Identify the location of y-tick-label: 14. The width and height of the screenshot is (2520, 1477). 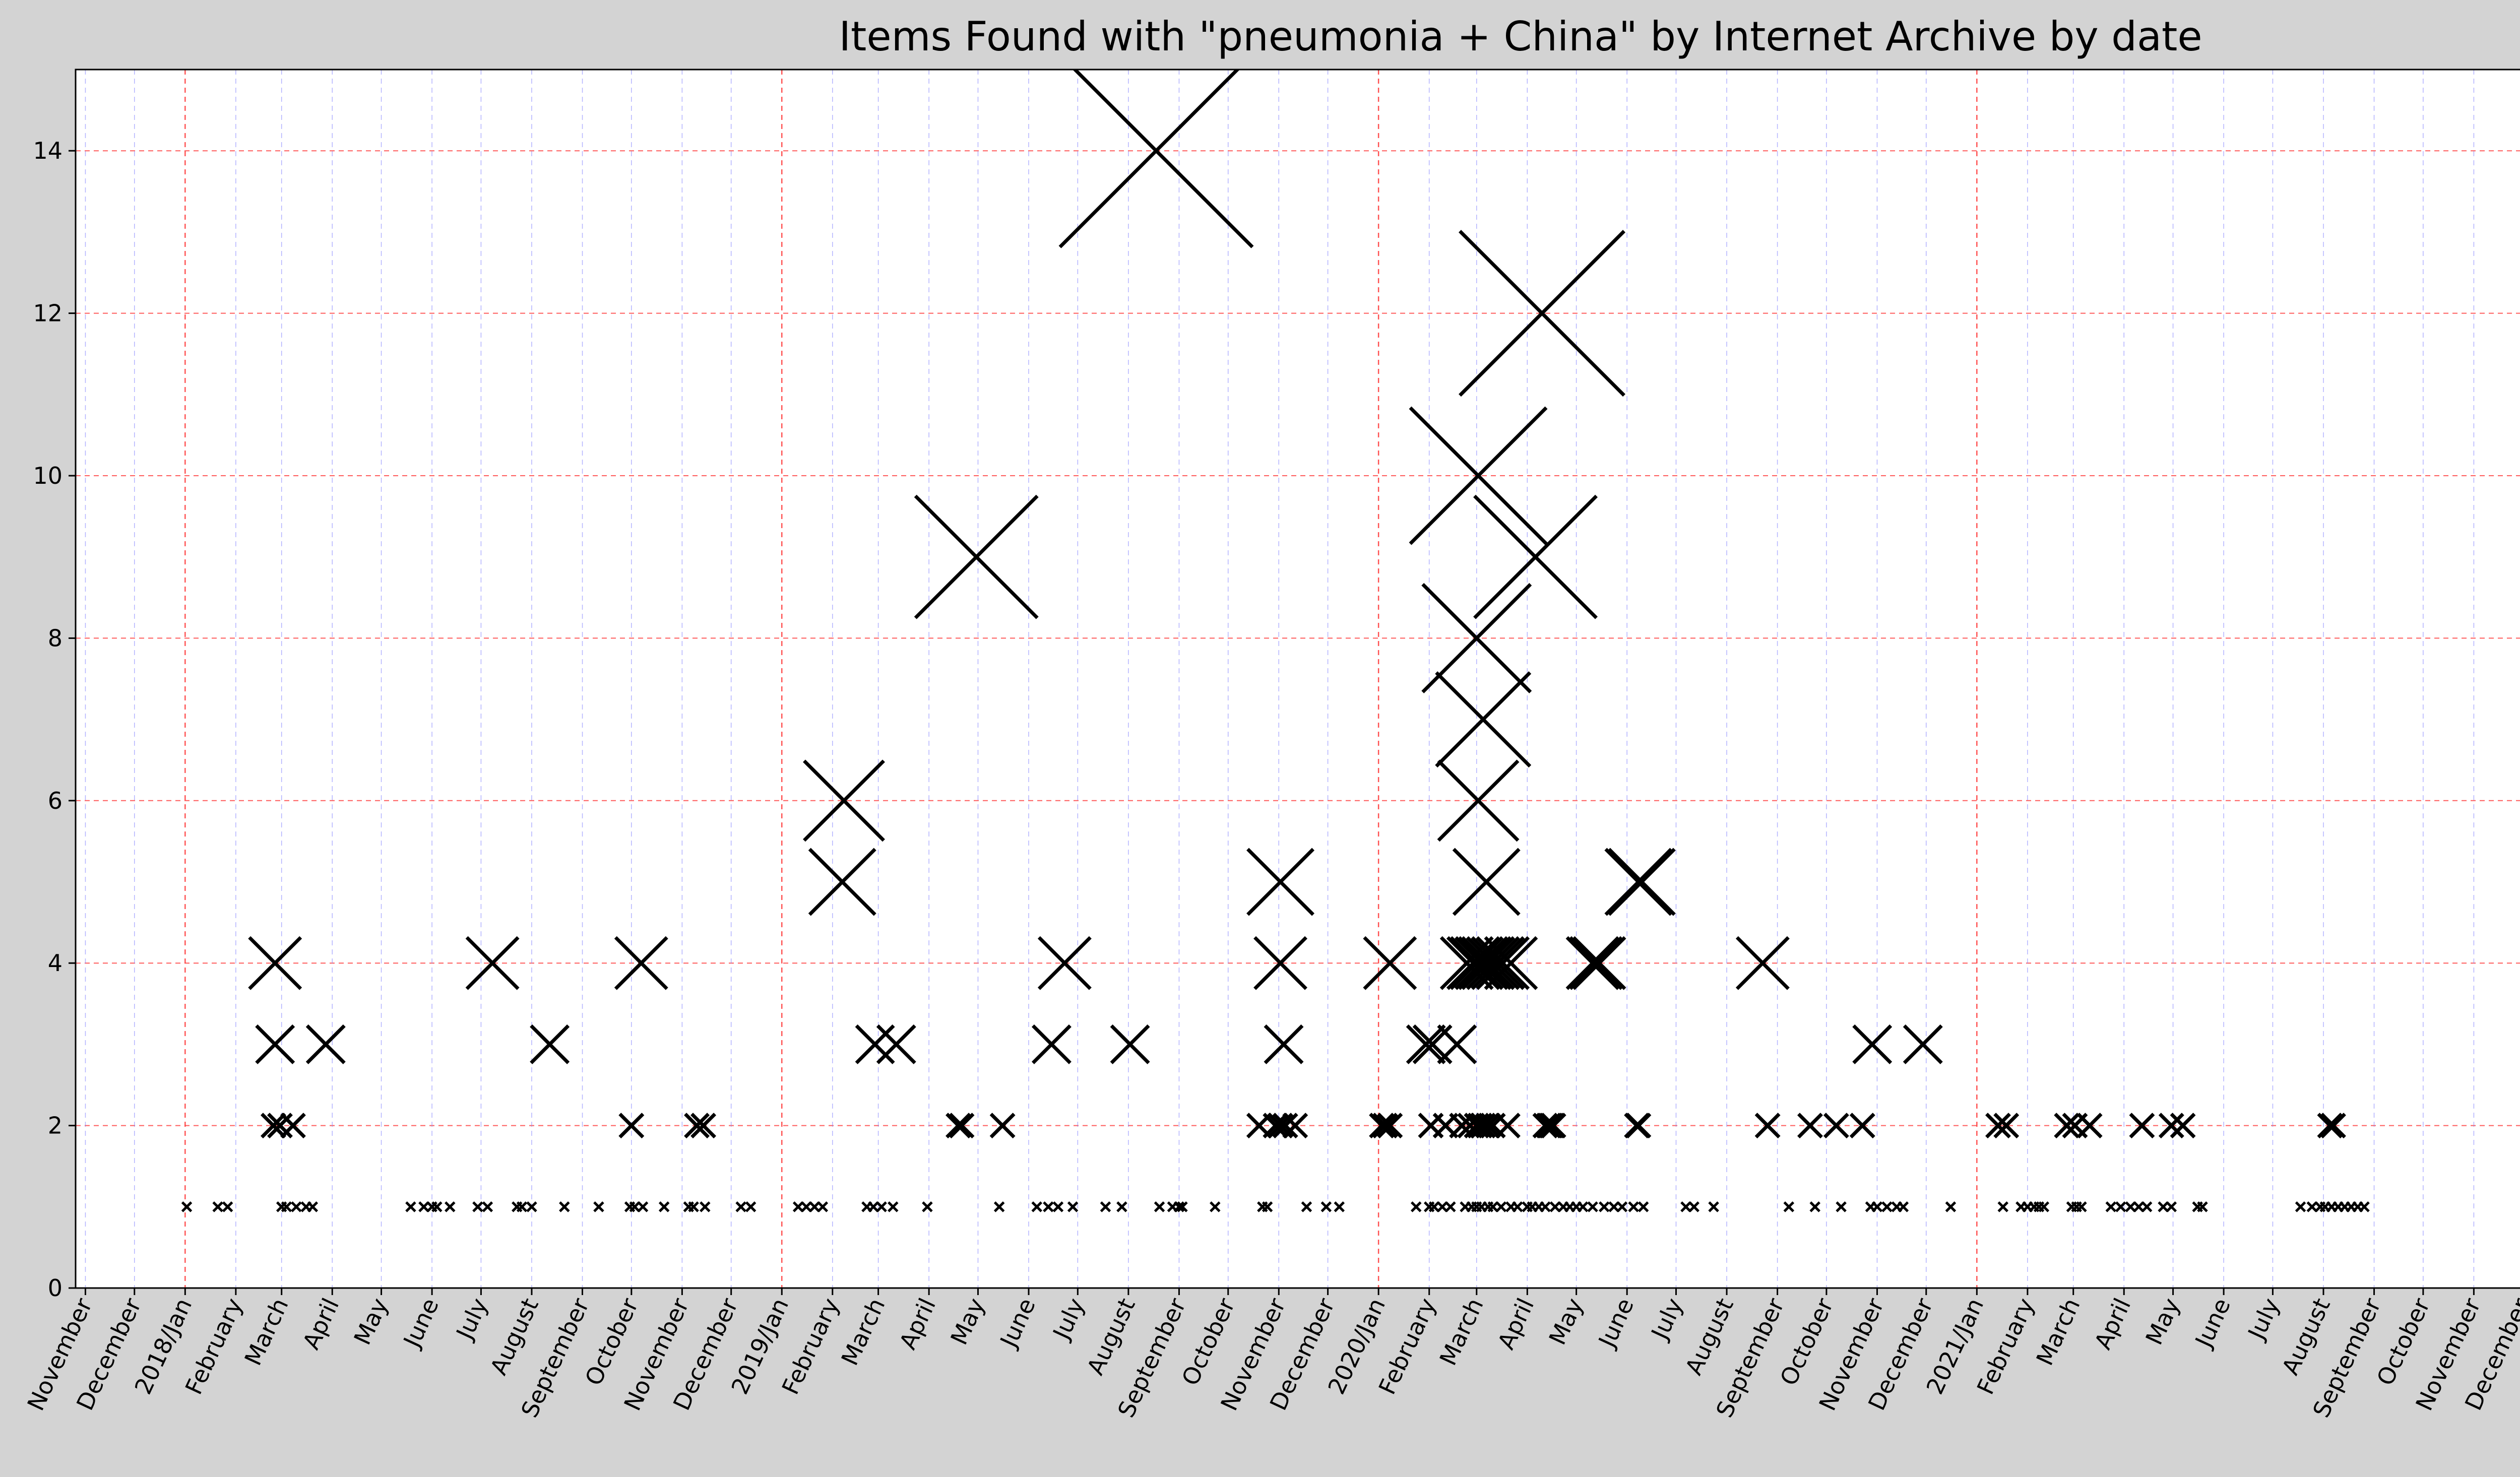
(47, 150).